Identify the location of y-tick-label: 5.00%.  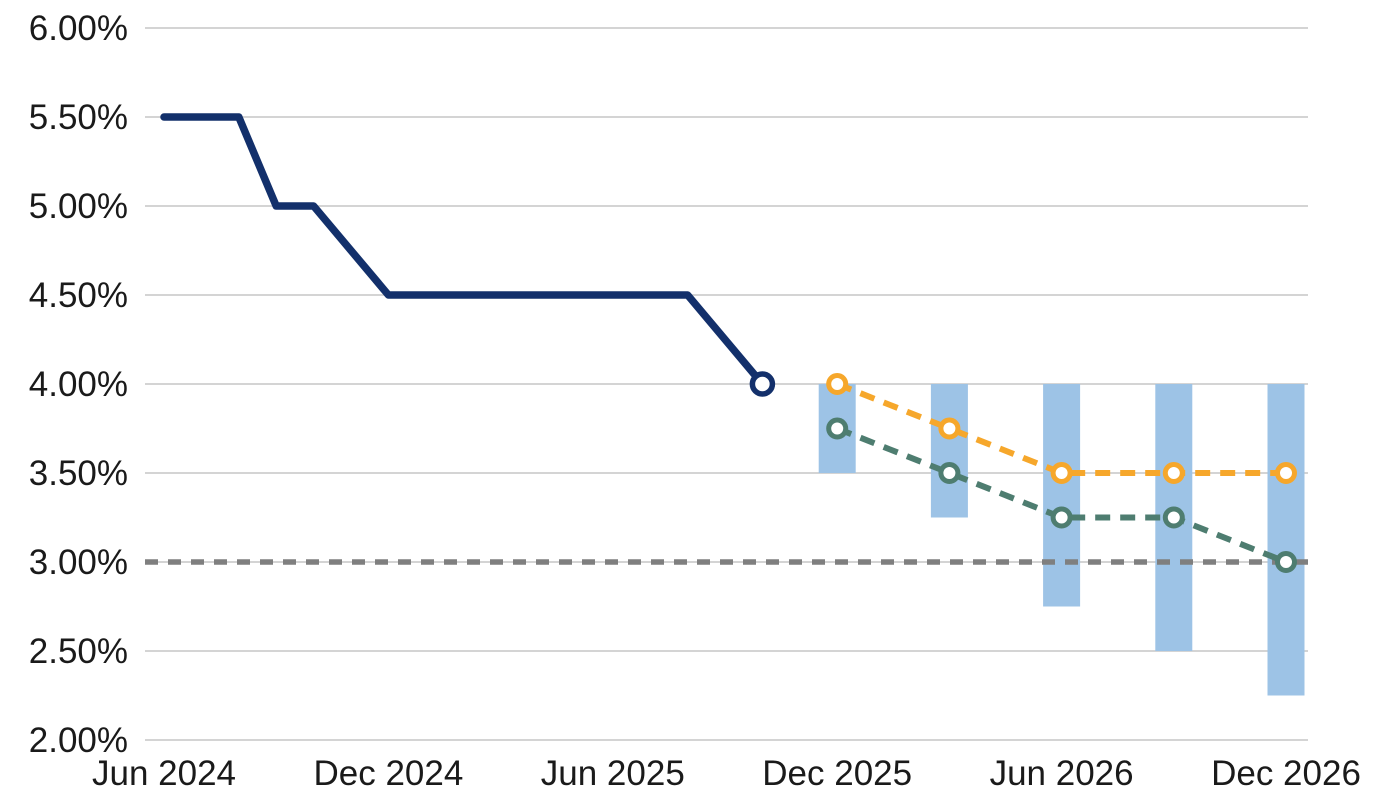
(78, 206).